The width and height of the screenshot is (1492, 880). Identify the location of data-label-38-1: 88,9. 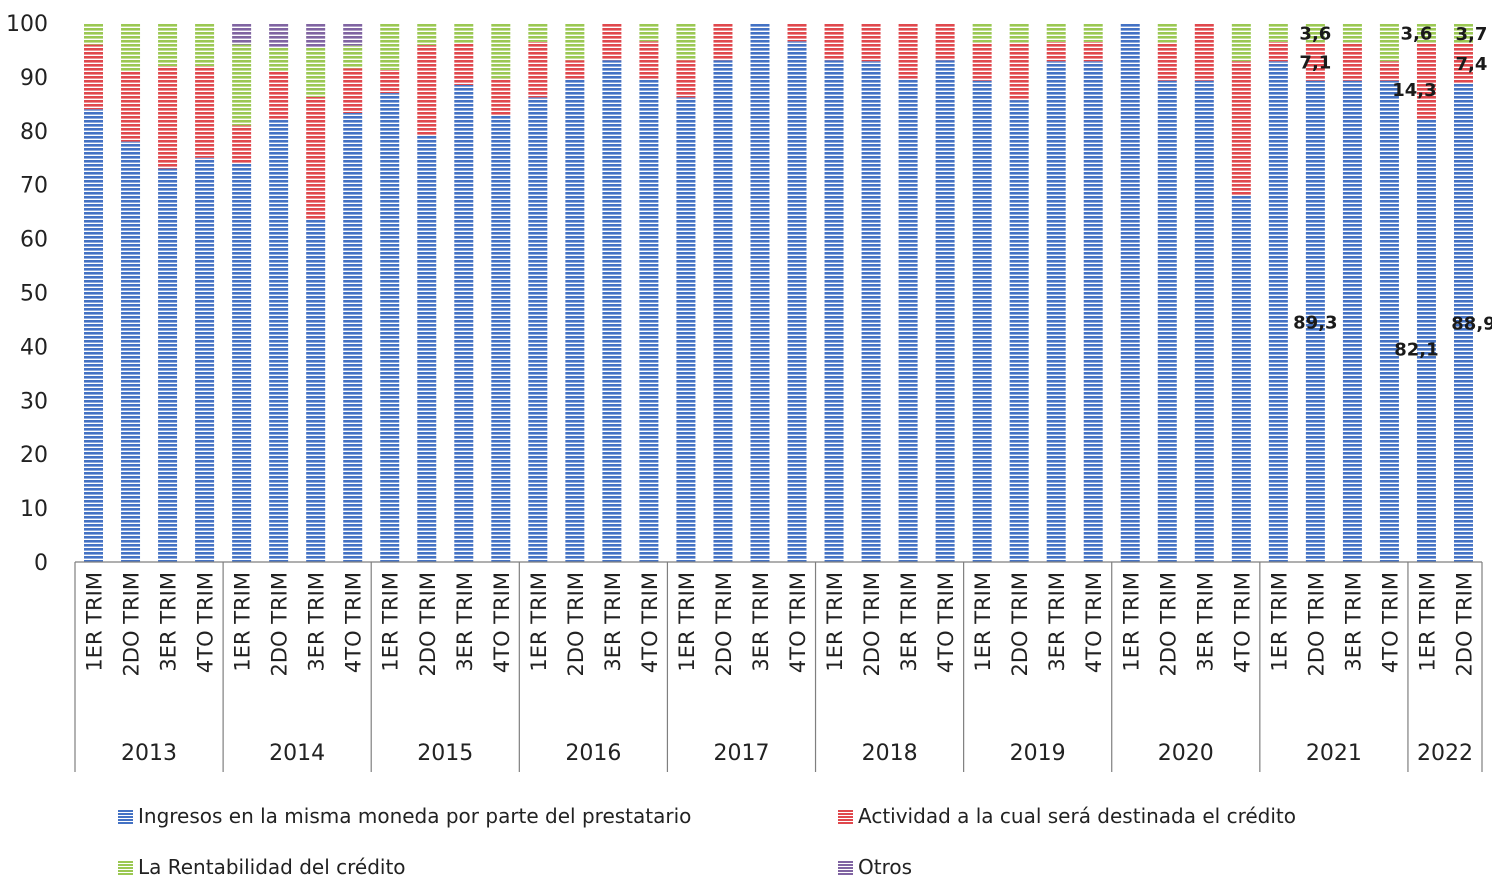
(1471, 323).